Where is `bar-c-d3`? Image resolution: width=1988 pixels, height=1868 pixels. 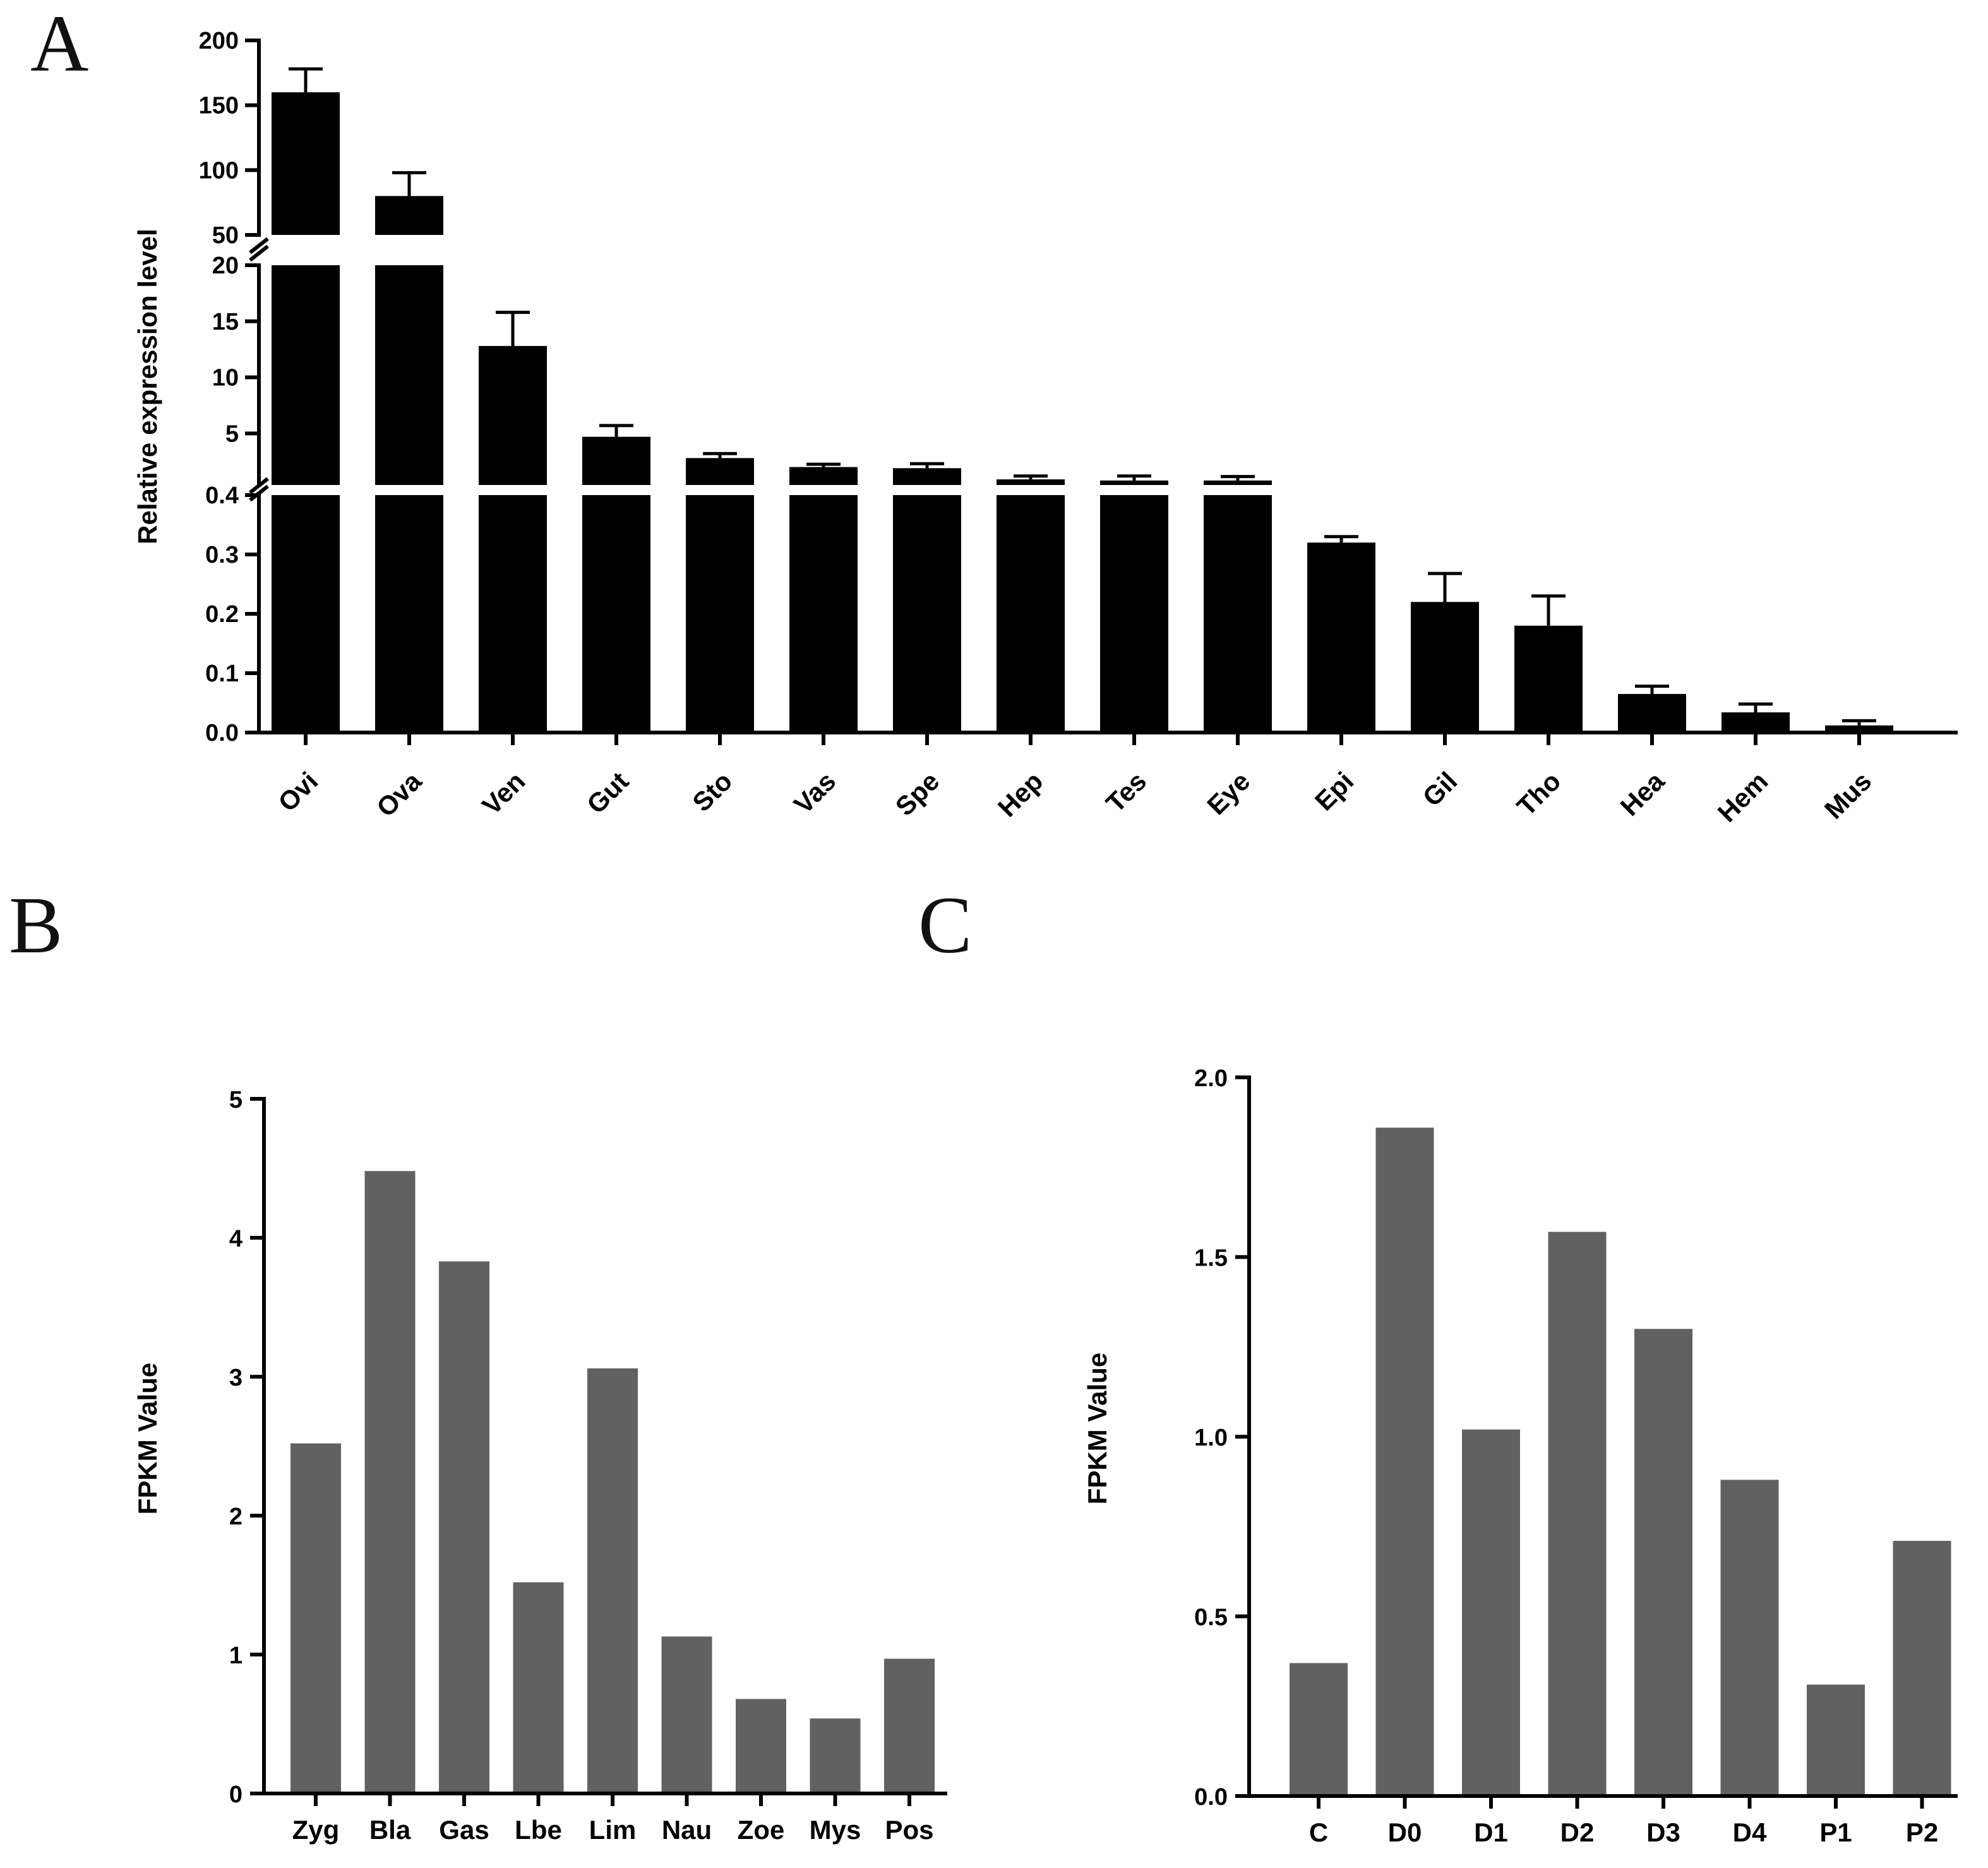
bar-c-d3 is located at coordinates (1663, 1562).